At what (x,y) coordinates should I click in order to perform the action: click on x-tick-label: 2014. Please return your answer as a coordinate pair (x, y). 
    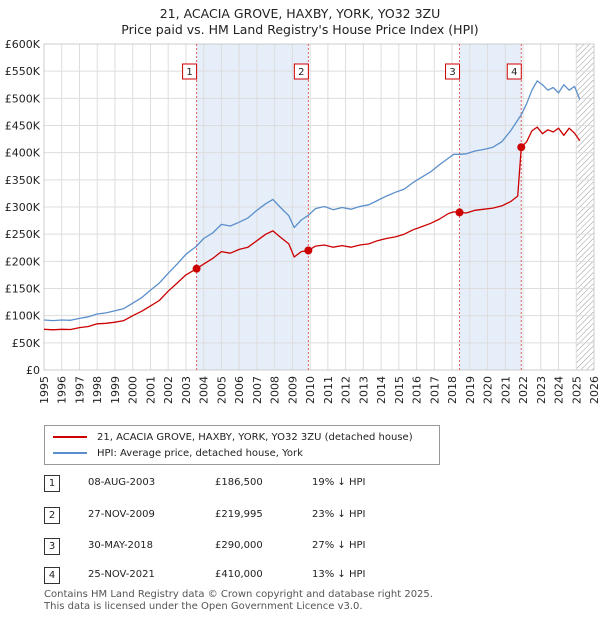
    Looking at the image, I should click on (381, 390).